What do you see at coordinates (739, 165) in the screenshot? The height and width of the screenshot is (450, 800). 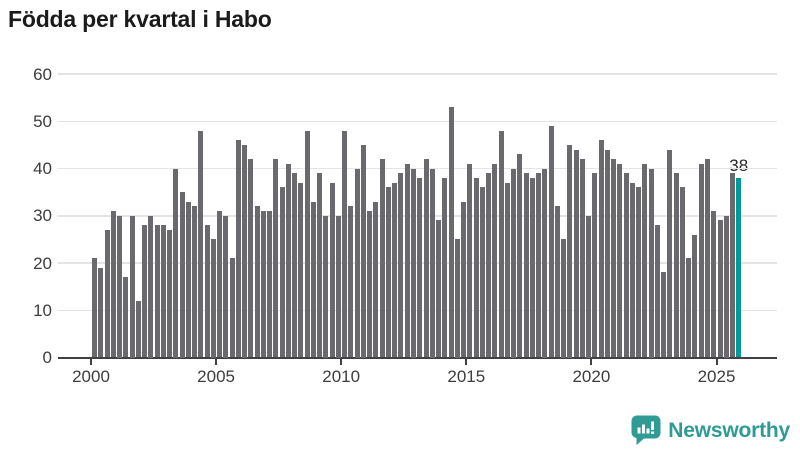 I see `last-value-label: 38` at bounding box center [739, 165].